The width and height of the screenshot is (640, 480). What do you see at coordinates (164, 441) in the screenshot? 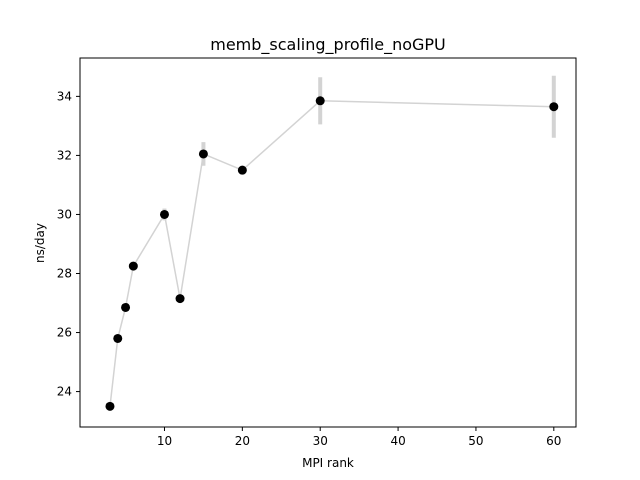
I see `x-tick-label-0: 10` at bounding box center [164, 441].